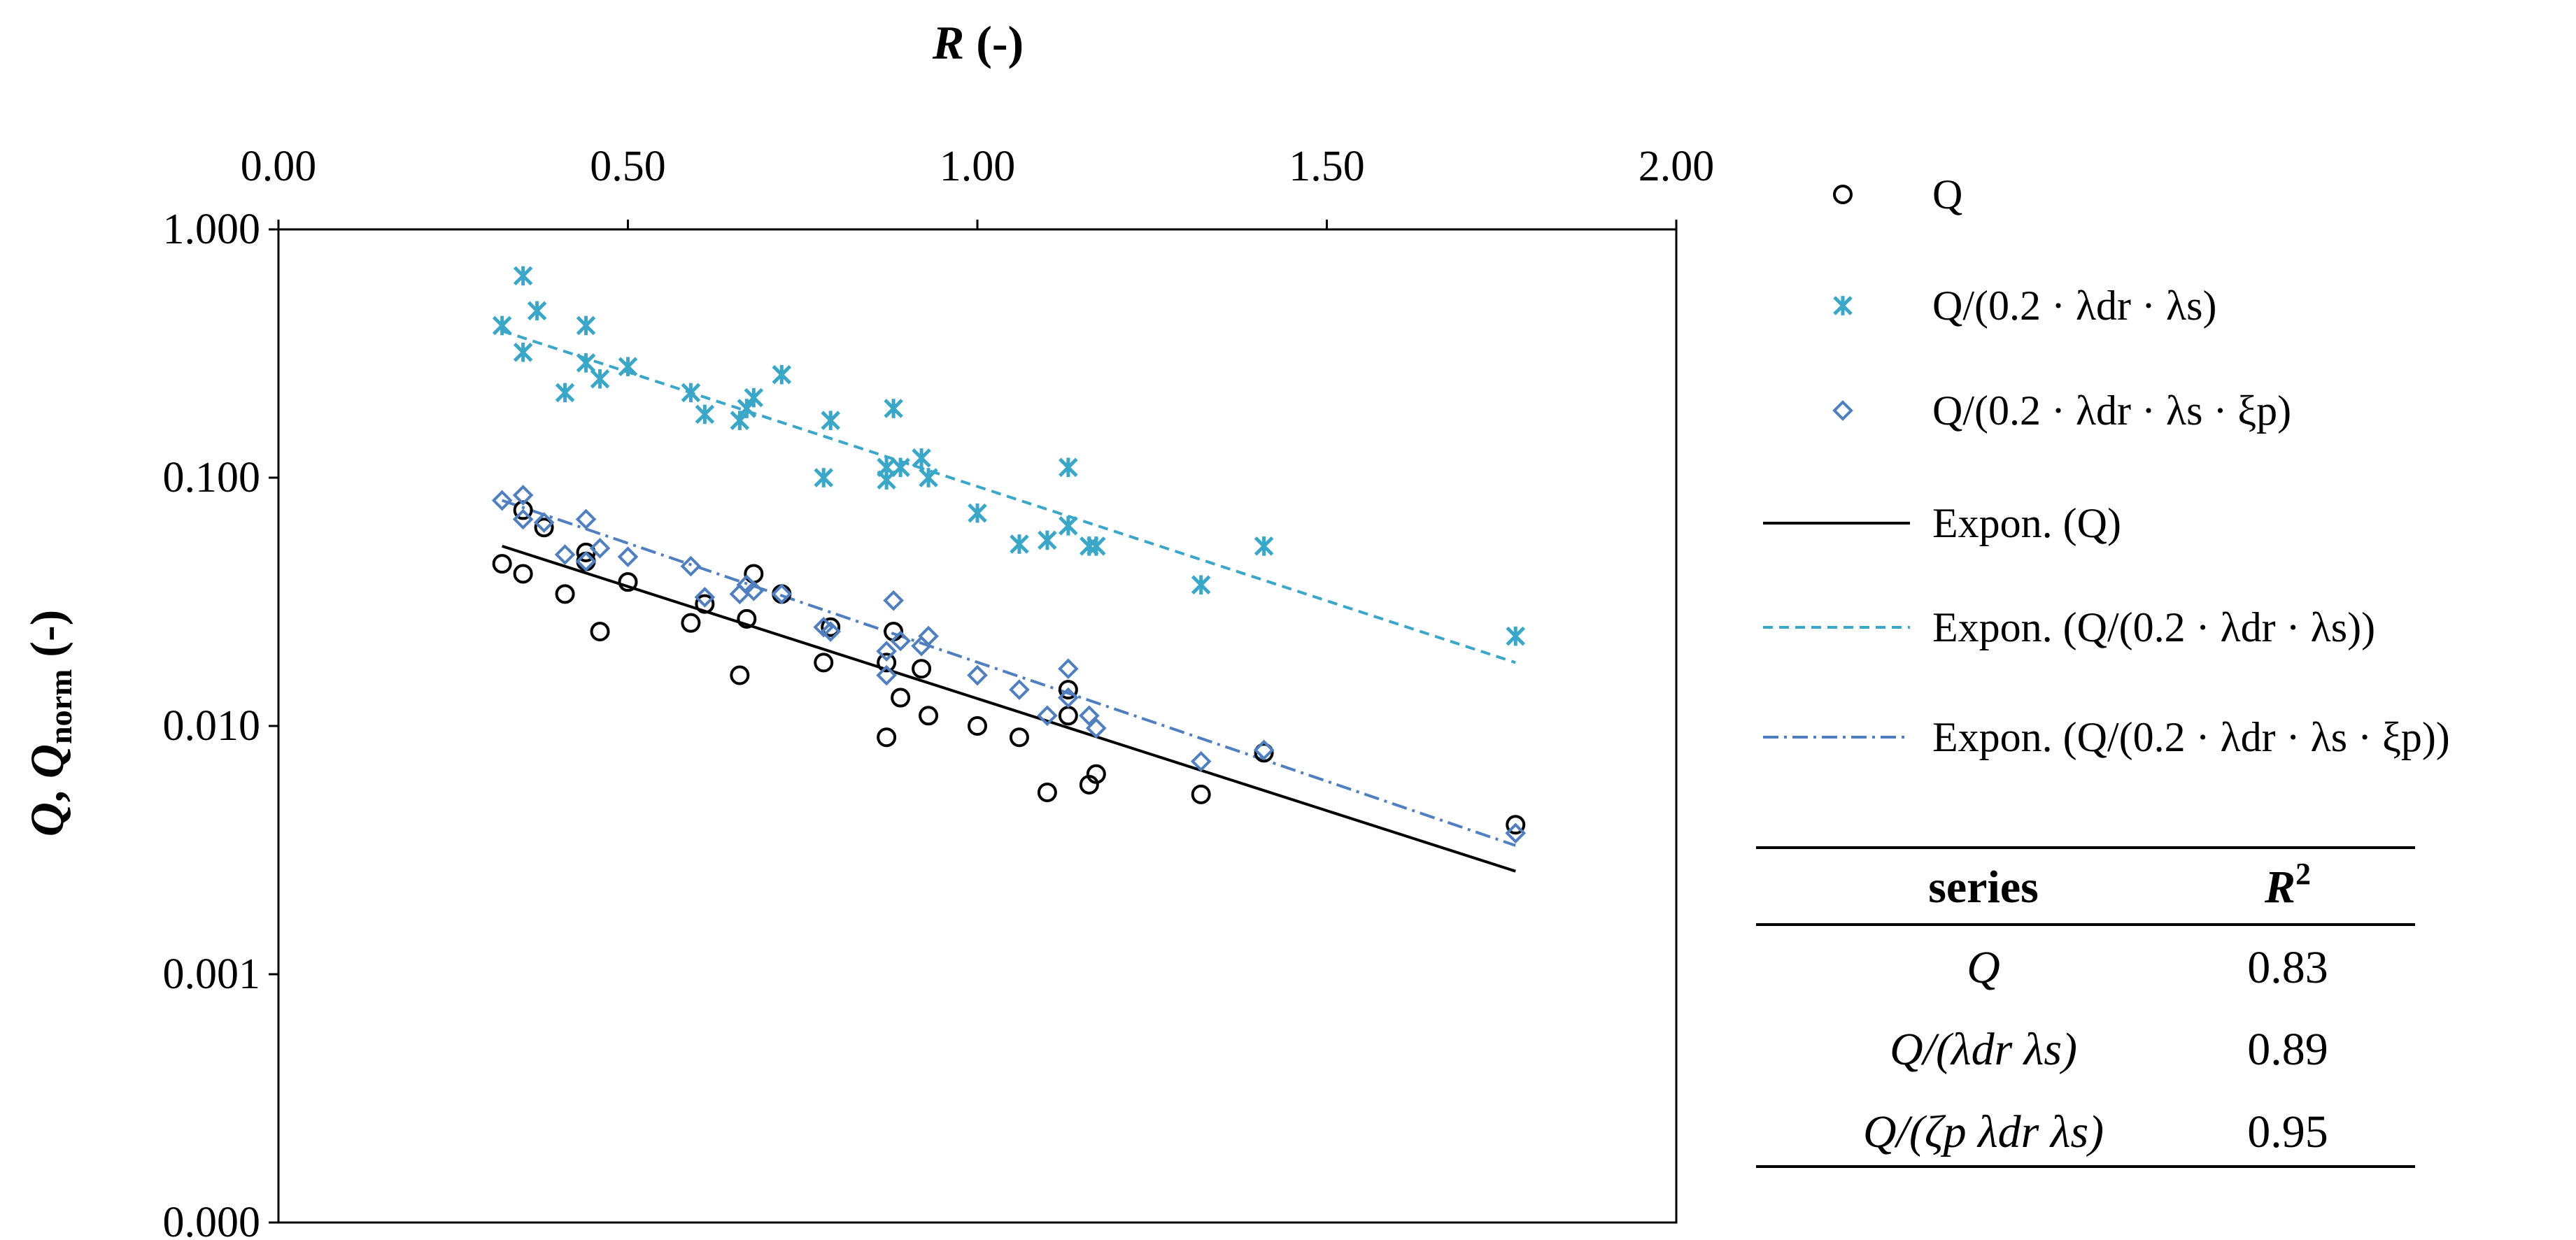 This screenshot has width=2576, height=1240. Describe the element at coordinates (1009, 708) in the screenshot. I see `trendline-solid` at that location.